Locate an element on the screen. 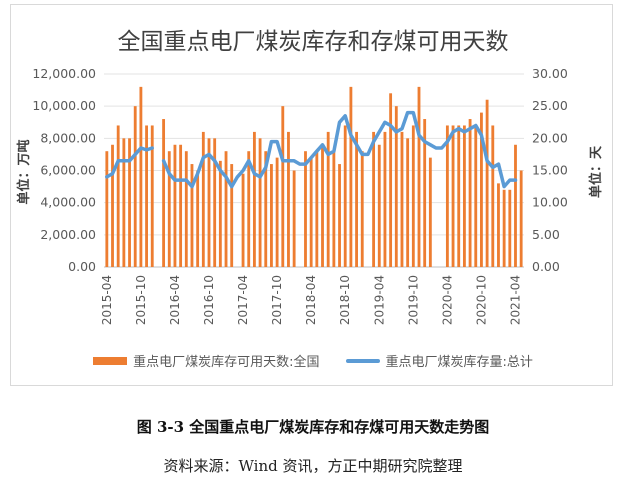 The width and height of the screenshot is (626, 491). figure-source: 资料来源：Wind 资讯，方正中期研究院整理 is located at coordinates (313, 466).